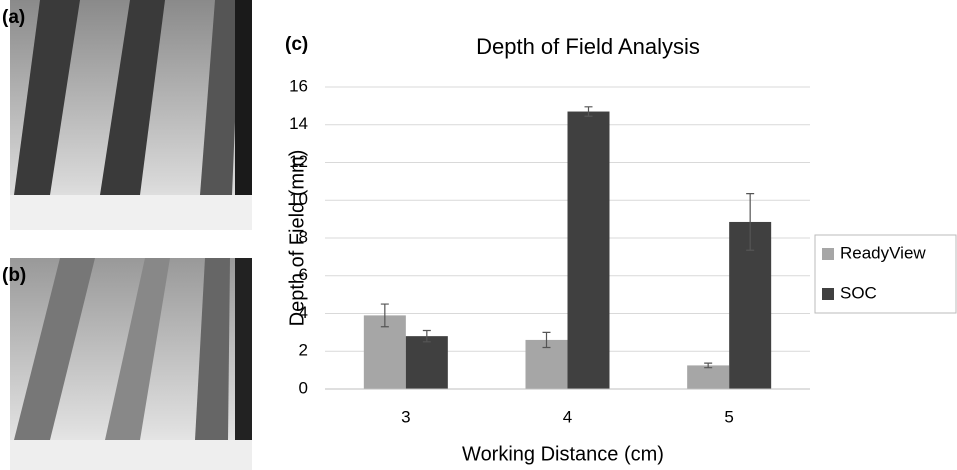  What do you see at coordinates (297, 238) in the screenshot?
I see `y-axis-title: Depth of Field (mm)` at bounding box center [297, 238].